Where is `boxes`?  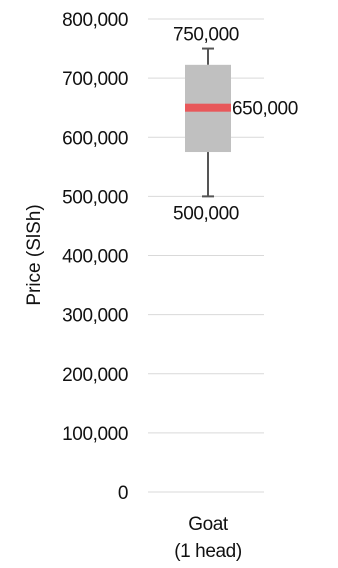 boxes is located at coordinates (208, 122).